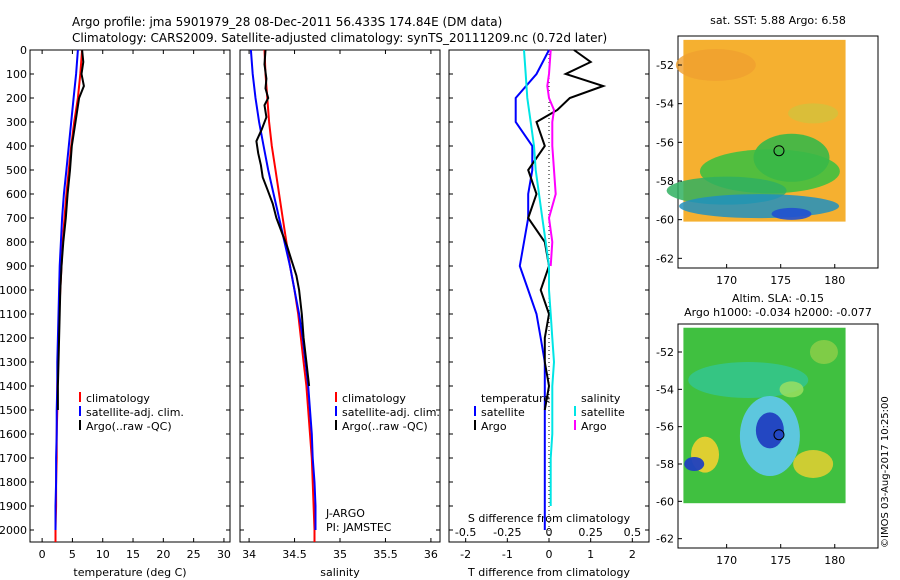 The height and width of the screenshot is (580, 900). What do you see at coordinates (16, 98) in the screenshot?
I see `y-tick-label: 200` at bounding box center [16, 98].